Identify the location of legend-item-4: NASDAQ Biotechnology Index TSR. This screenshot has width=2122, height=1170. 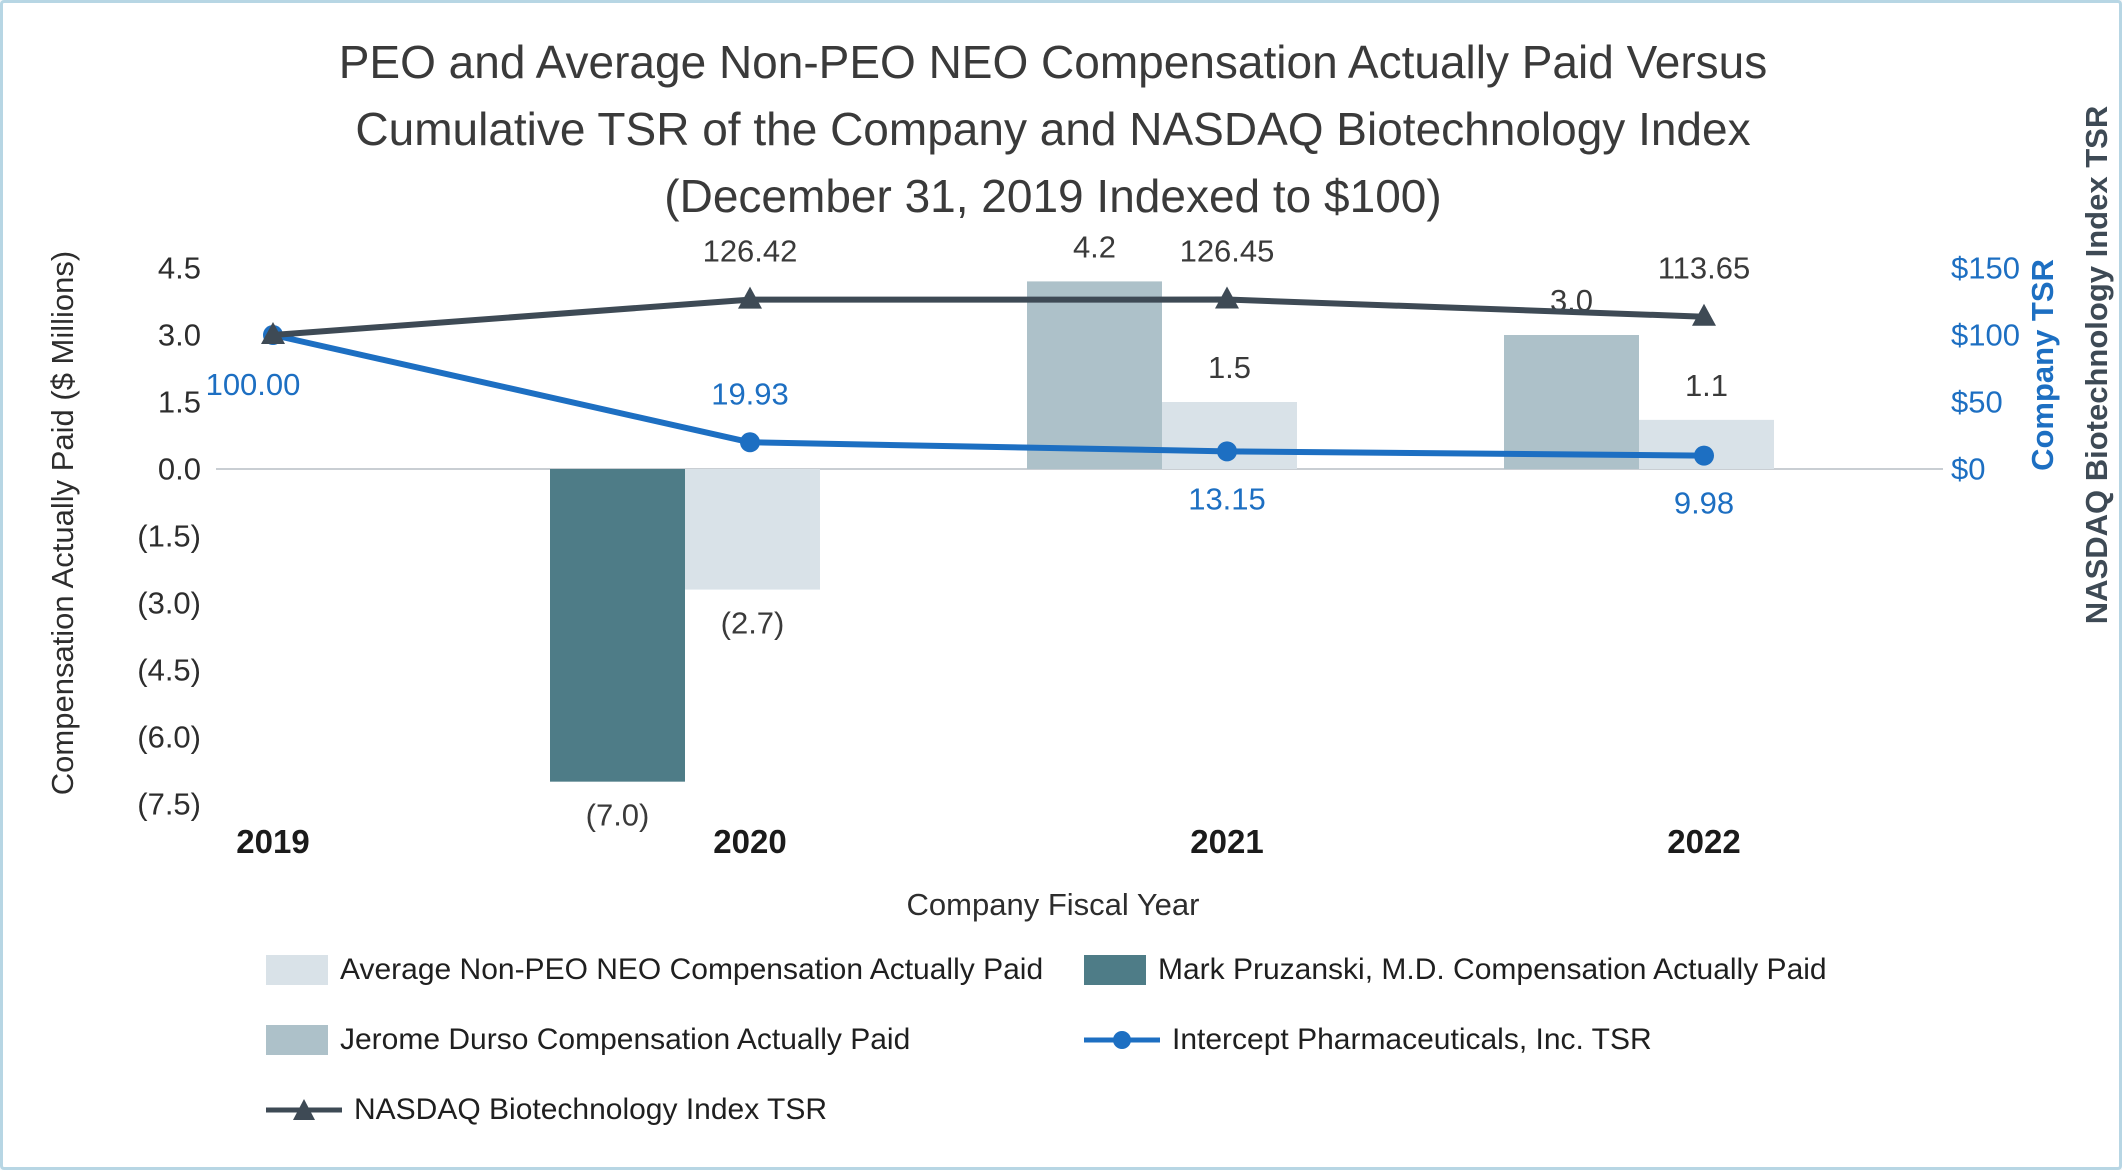
(675, 1109).